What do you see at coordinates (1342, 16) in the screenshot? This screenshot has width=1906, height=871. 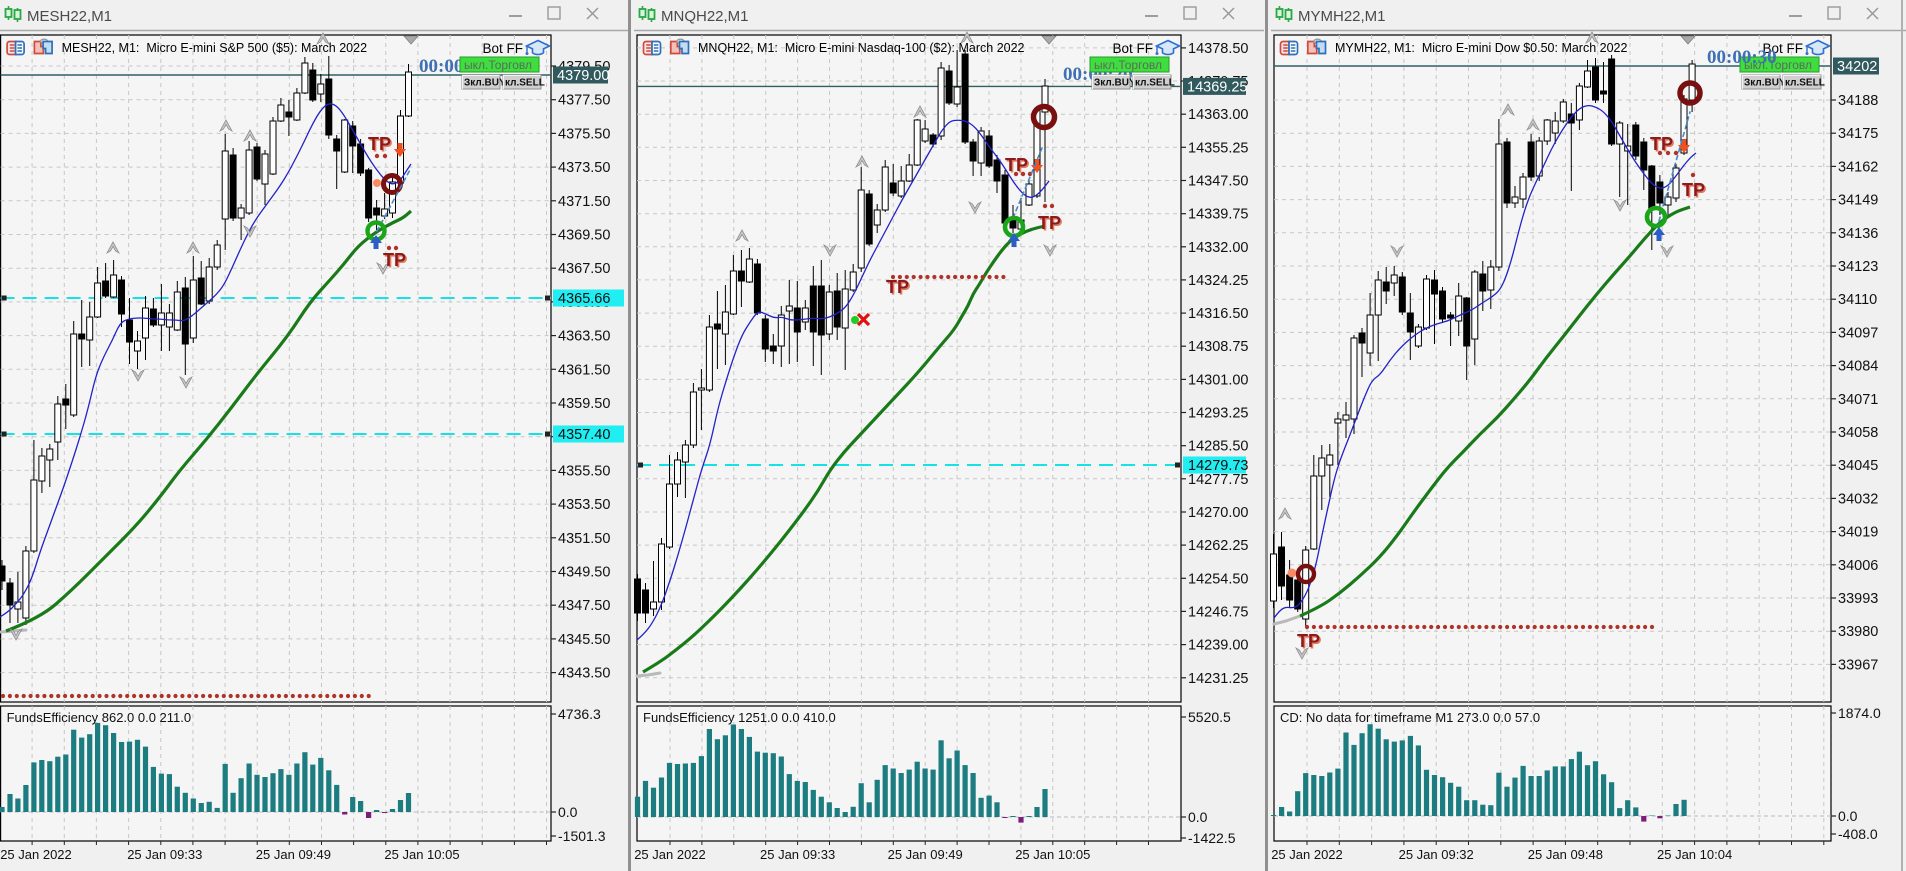 I see `svg-text: MYMH22,M1` at bounding box center [1342, 16].